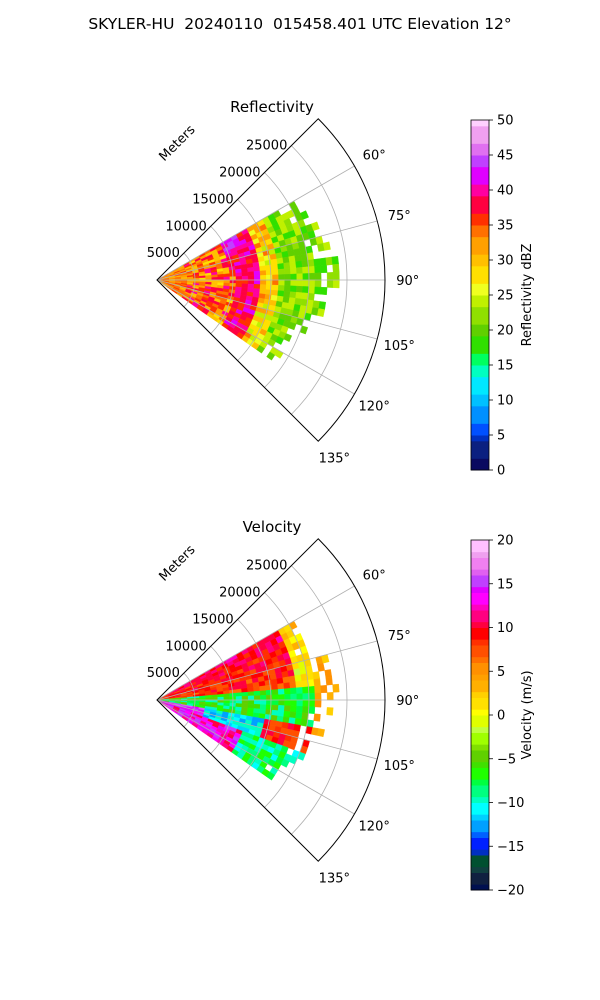 The image size is (600, 1000). What do you see at coordinates (505, 628) in the screenshot?
I see `colorbar-tick-label: 10` at bounding box center [505, 628].